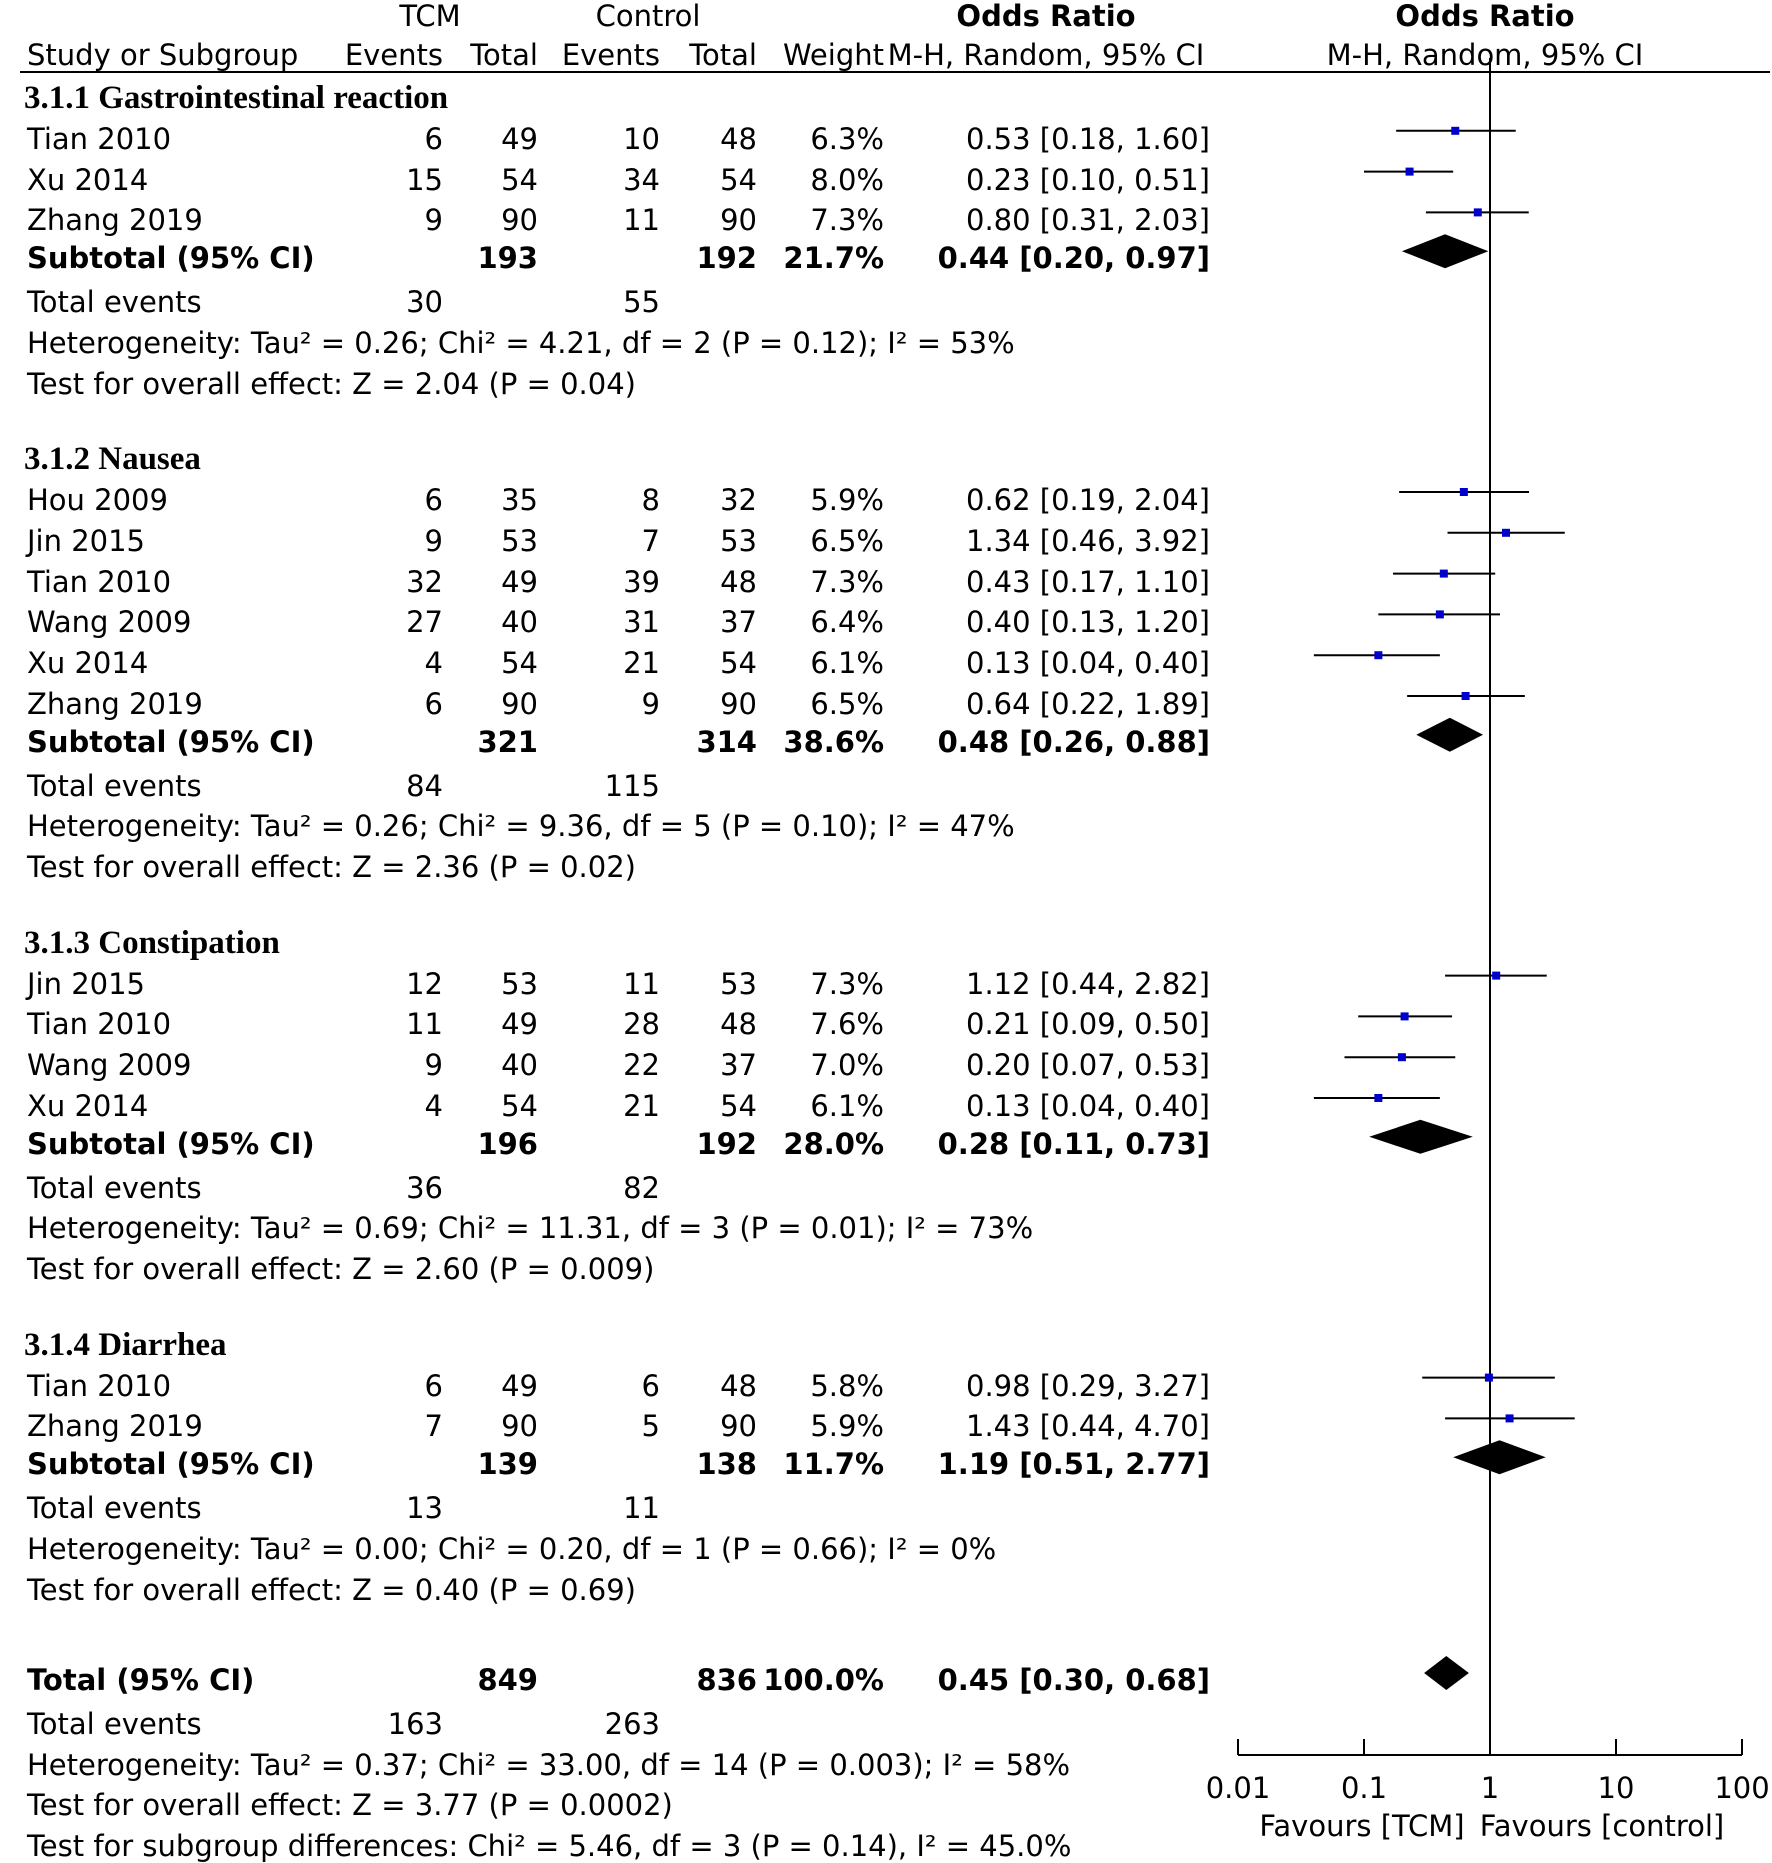 The width and height of the screenshot is (1772, 1863). Describe the element at coordinates (1238, 1788) in the screenshot. I see `axis-tick-label: 0.01` at that location.